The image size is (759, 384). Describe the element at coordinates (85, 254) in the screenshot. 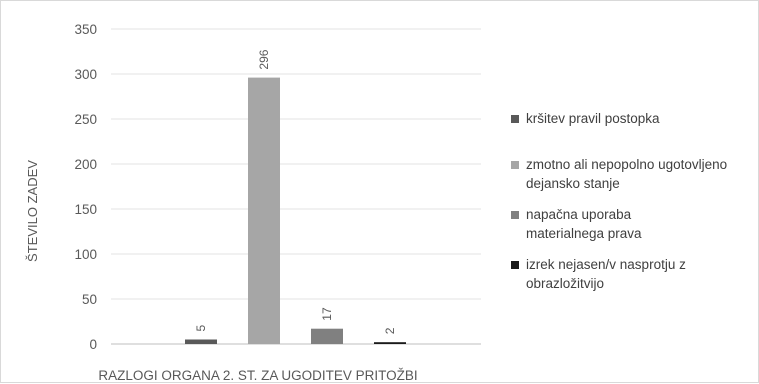

I see `y-tick-label: 100` at that location.